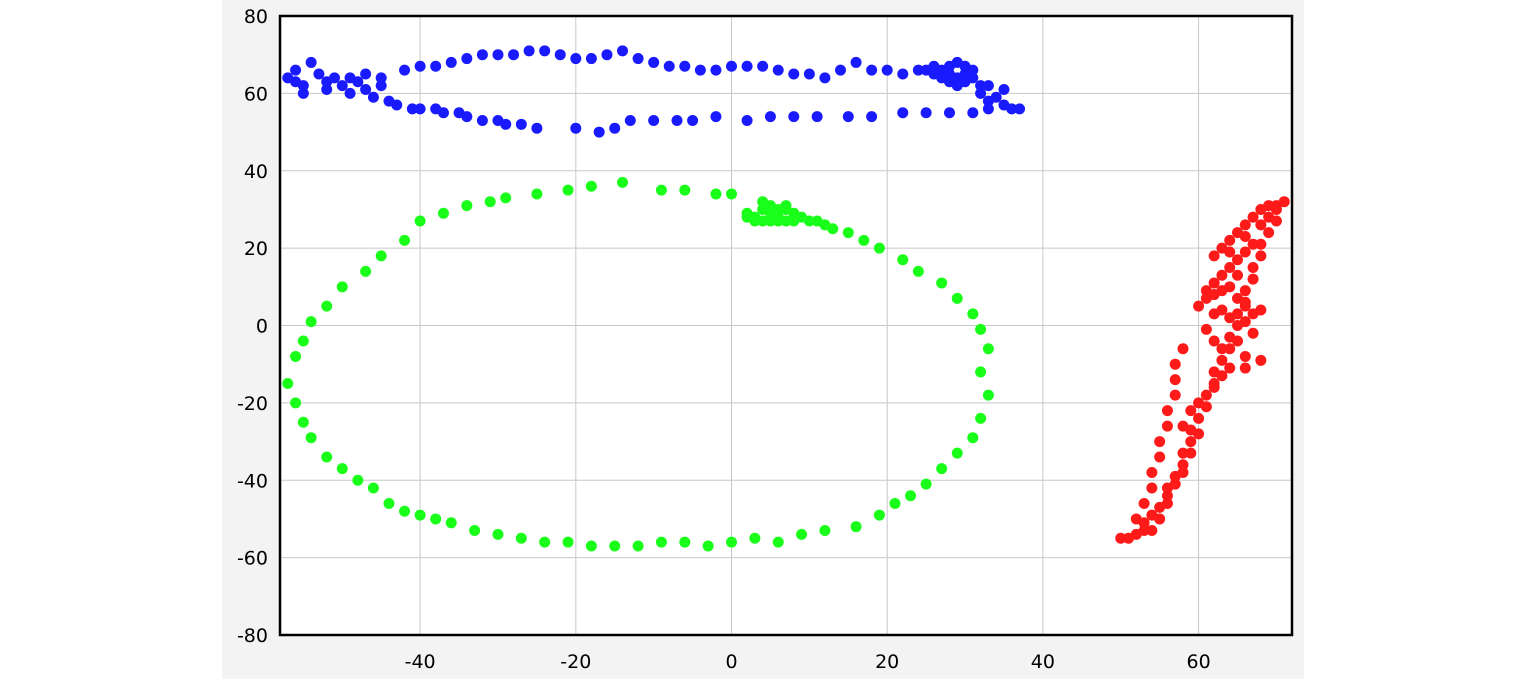  Describe the element at coordinates (256, 94) in the screenshot. I see `y-tick-label: 60` at that location.